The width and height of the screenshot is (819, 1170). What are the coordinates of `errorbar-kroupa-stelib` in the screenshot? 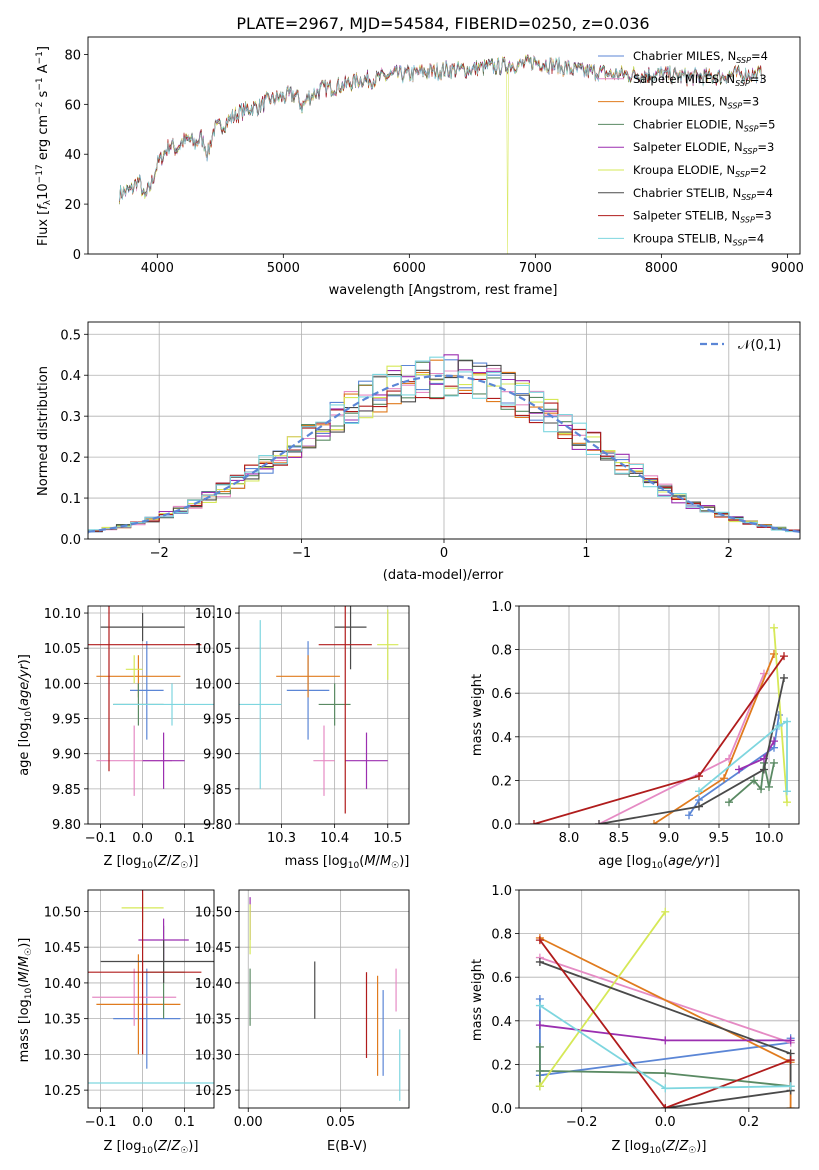 It's located at (163, 704).